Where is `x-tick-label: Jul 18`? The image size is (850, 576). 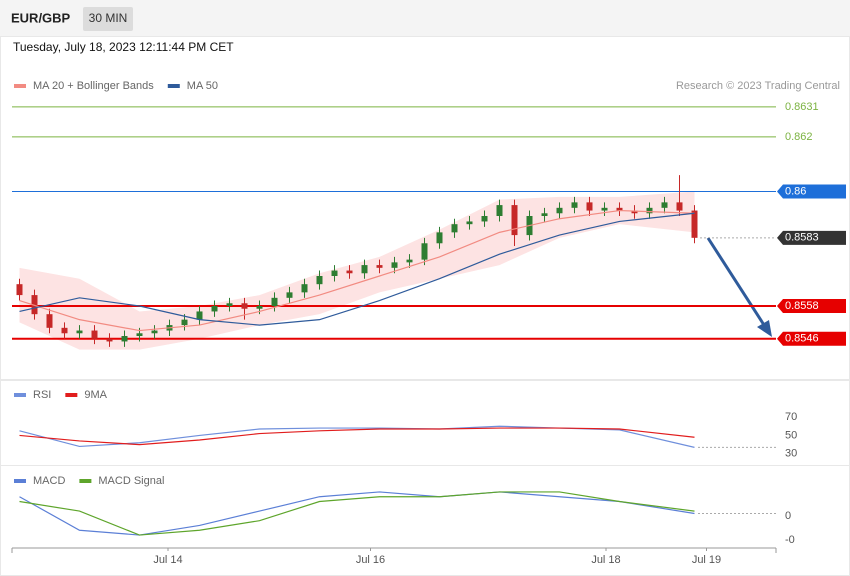
x-tick-label: Jul 18 is located at coordinates (605, 560).